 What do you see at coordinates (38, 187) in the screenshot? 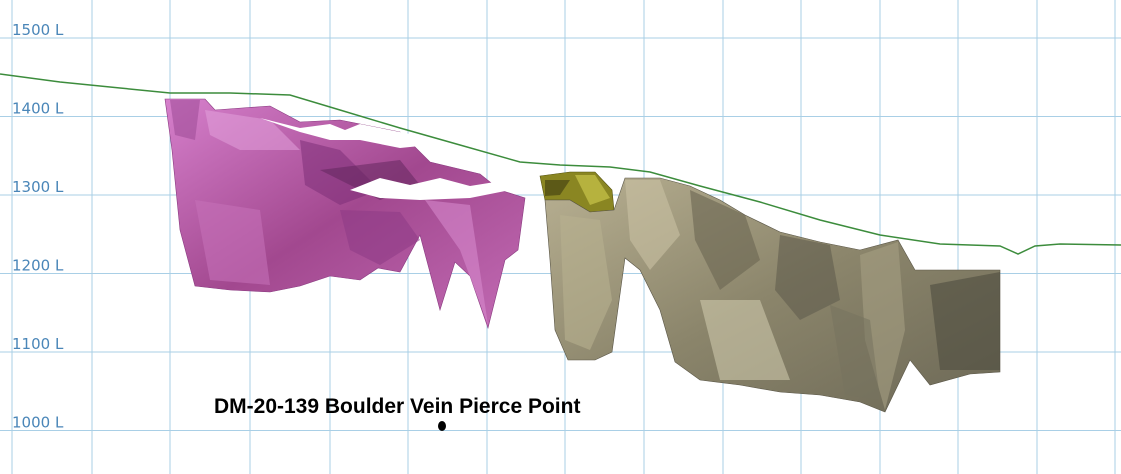
I see `elevation-label: 1300 L` at bounding box center [38, 187].